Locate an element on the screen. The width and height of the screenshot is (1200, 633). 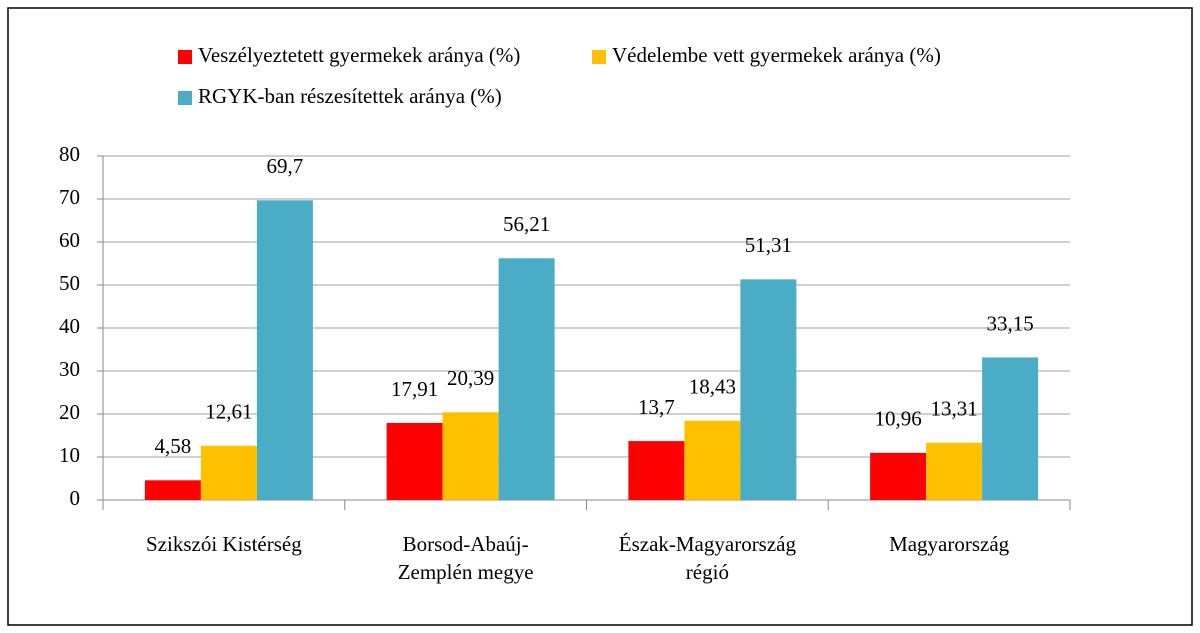
y-tick-label: 40 is located at coordinates (69, 326).